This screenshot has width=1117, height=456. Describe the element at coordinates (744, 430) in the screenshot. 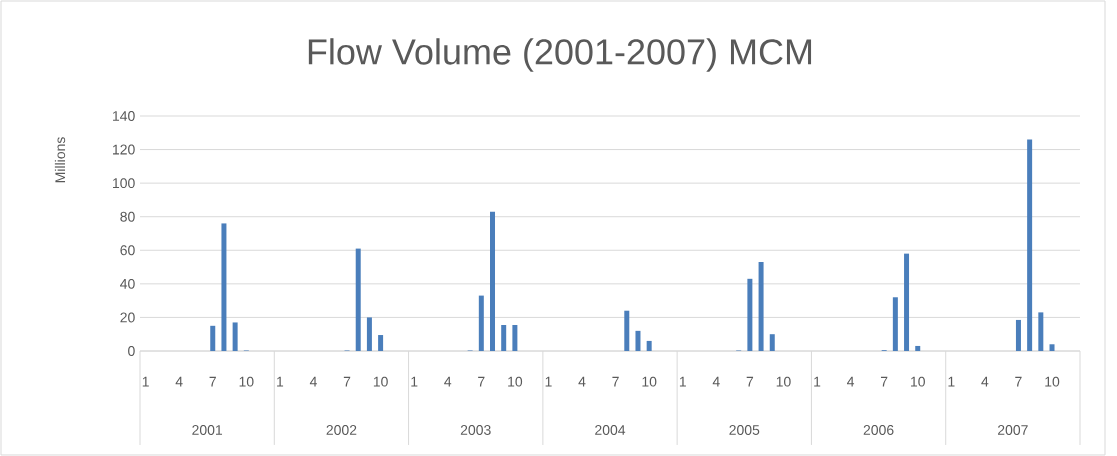

I see `text: 2005` at that location.